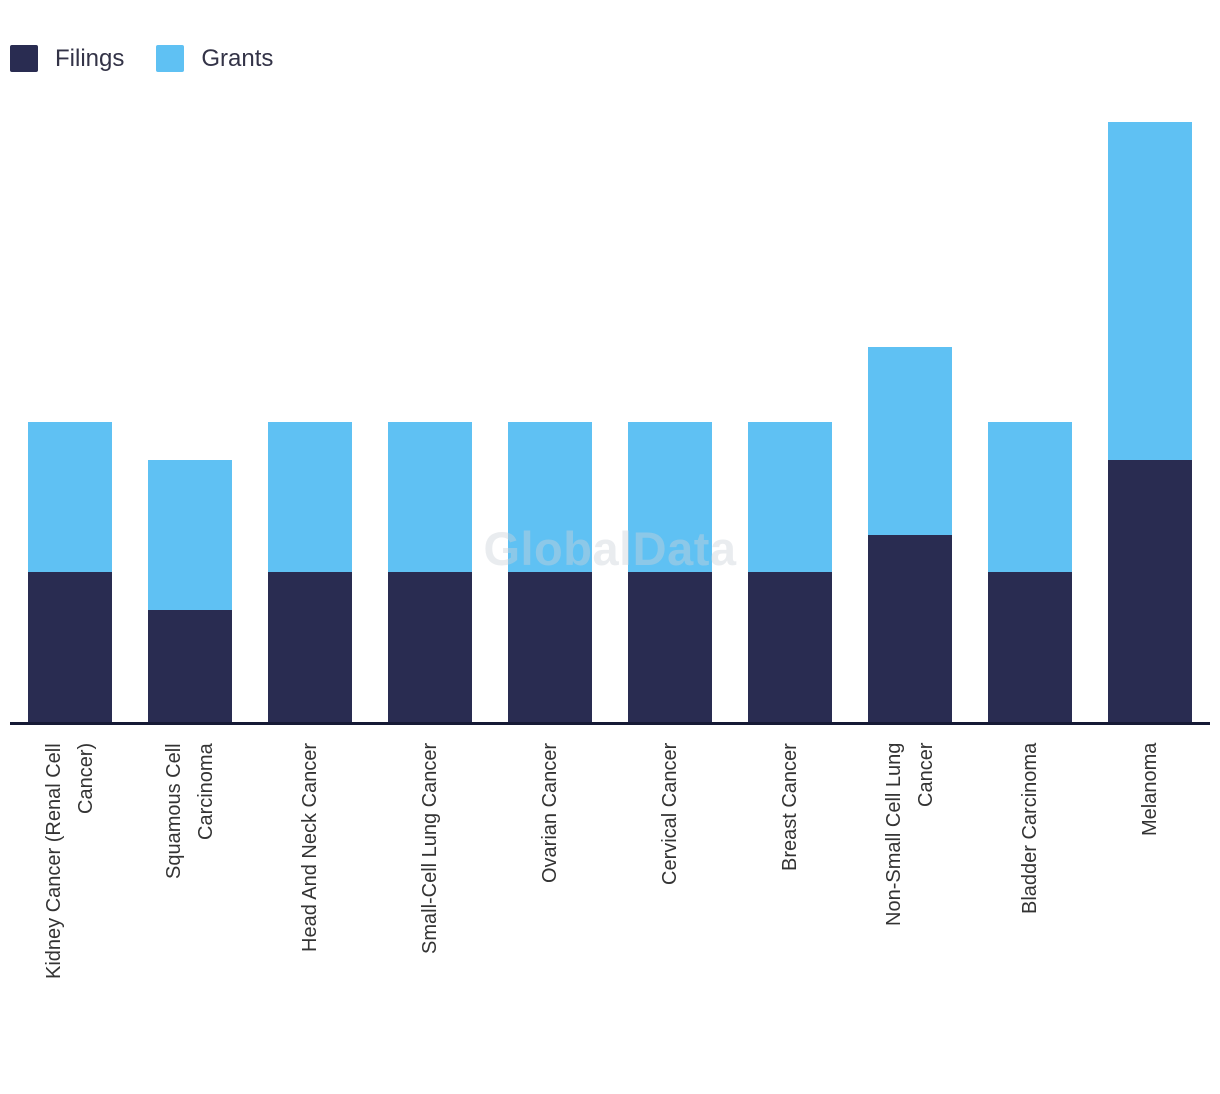 The height and width of the screenshot is (1094, 1220). I want to click on legend-item-grants: Grants, so click(214, 58).